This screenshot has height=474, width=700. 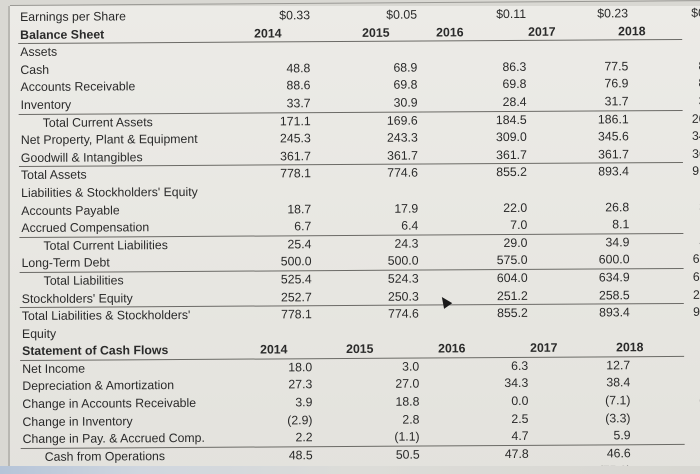 I want to click on cell: 4.7, so click(x=520, y=436).